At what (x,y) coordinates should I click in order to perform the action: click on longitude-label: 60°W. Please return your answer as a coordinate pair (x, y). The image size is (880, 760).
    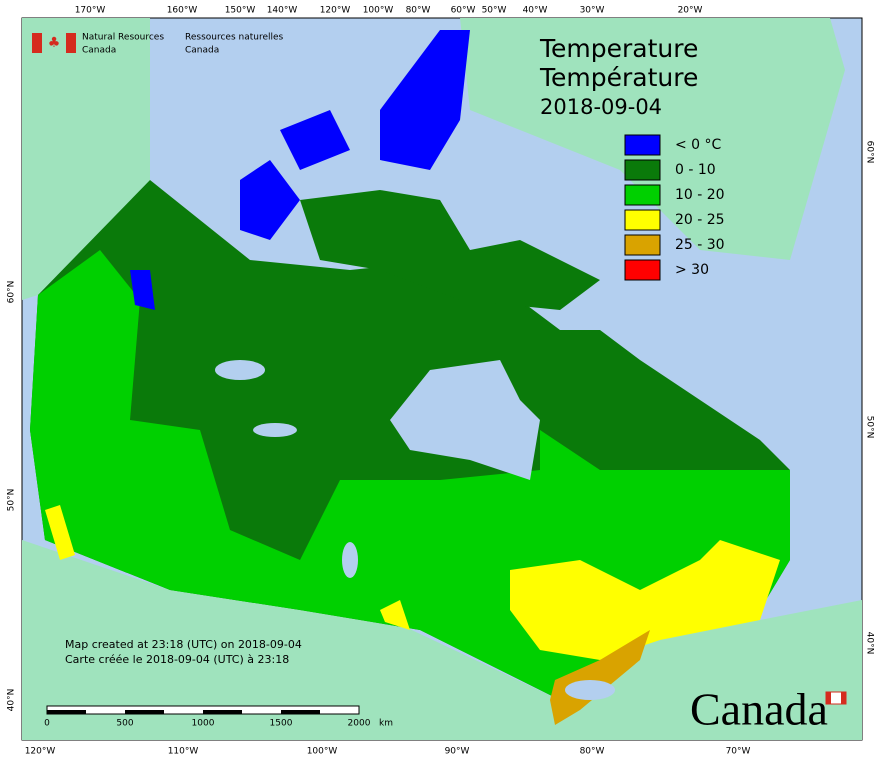
    Looking at the image, I should click on (463, 11).